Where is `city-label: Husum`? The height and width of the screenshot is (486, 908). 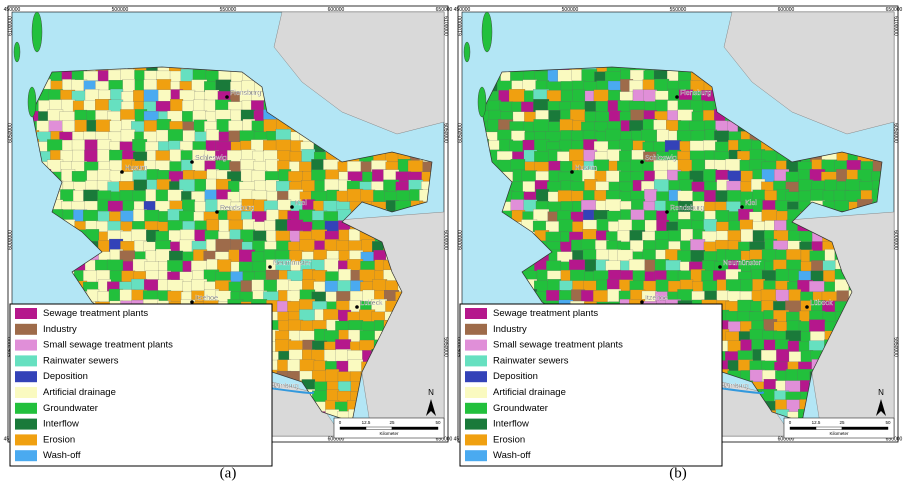
city-label: Husum is located at coordinates (136, 168).